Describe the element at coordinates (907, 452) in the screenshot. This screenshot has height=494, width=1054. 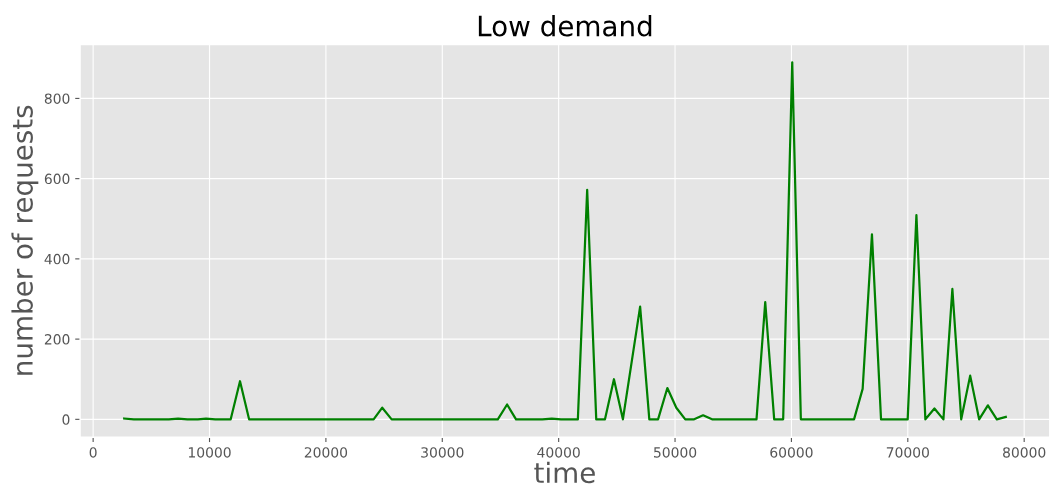
I see `x-tick-label: 70000` at that location.